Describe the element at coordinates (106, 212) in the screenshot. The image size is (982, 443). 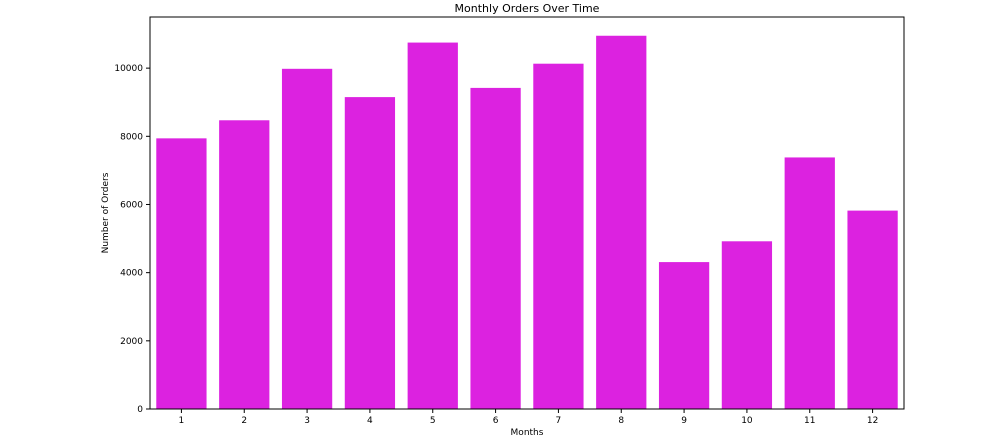
I see `y-axis-label: Number of Orders` at that location.